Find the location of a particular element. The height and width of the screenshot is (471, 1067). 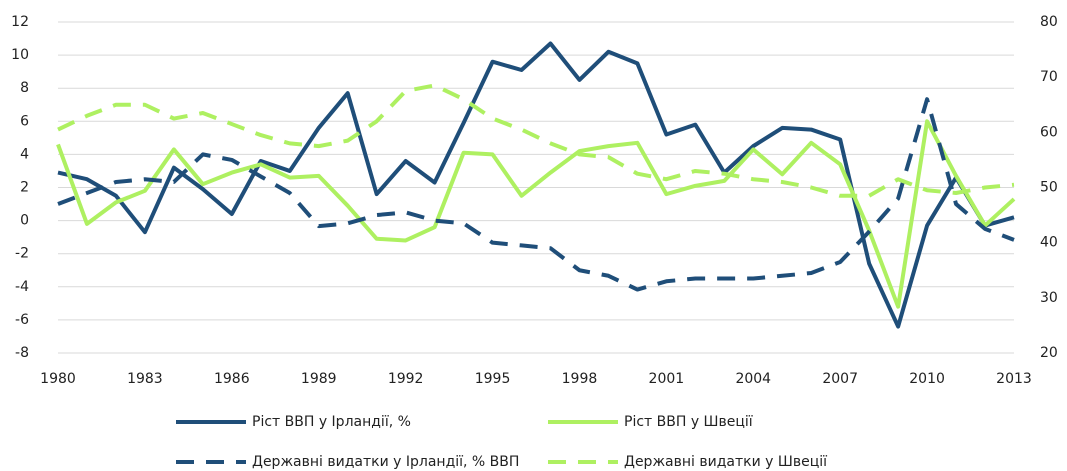

y-tick-label: -8 is located at coordinates (22, 353).